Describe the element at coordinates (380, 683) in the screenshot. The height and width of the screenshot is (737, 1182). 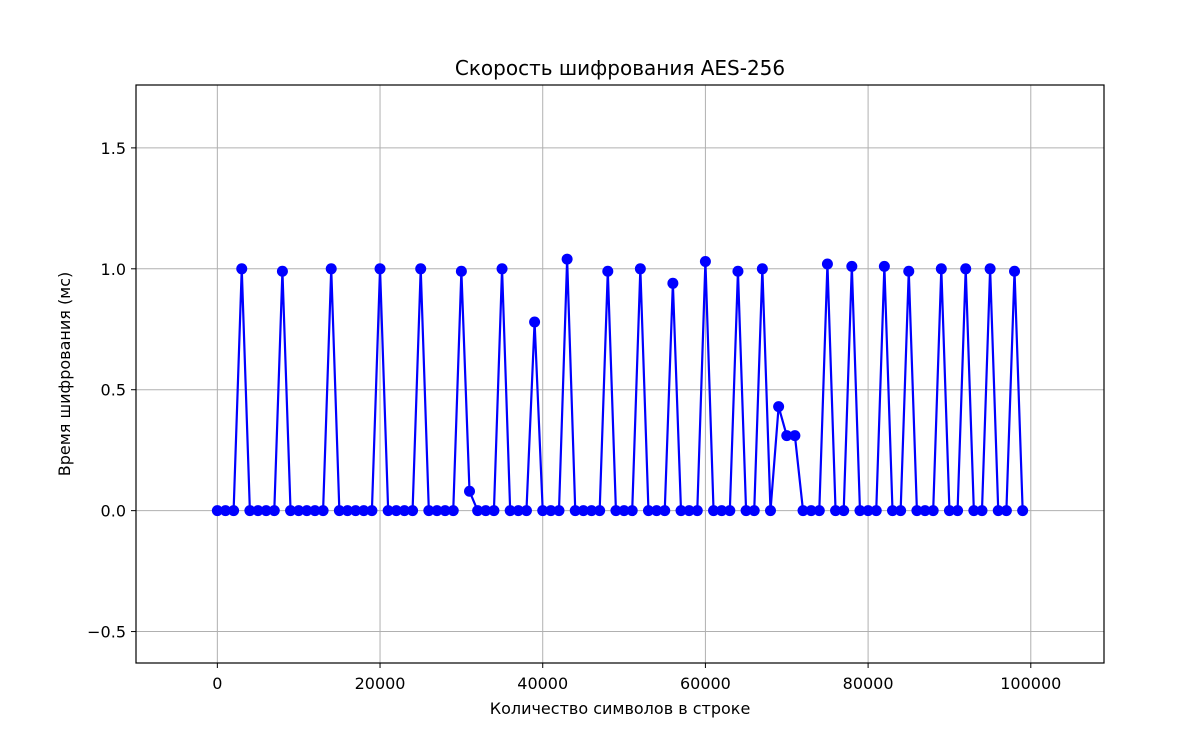
I see `x-tick-label: 20000` at that location.